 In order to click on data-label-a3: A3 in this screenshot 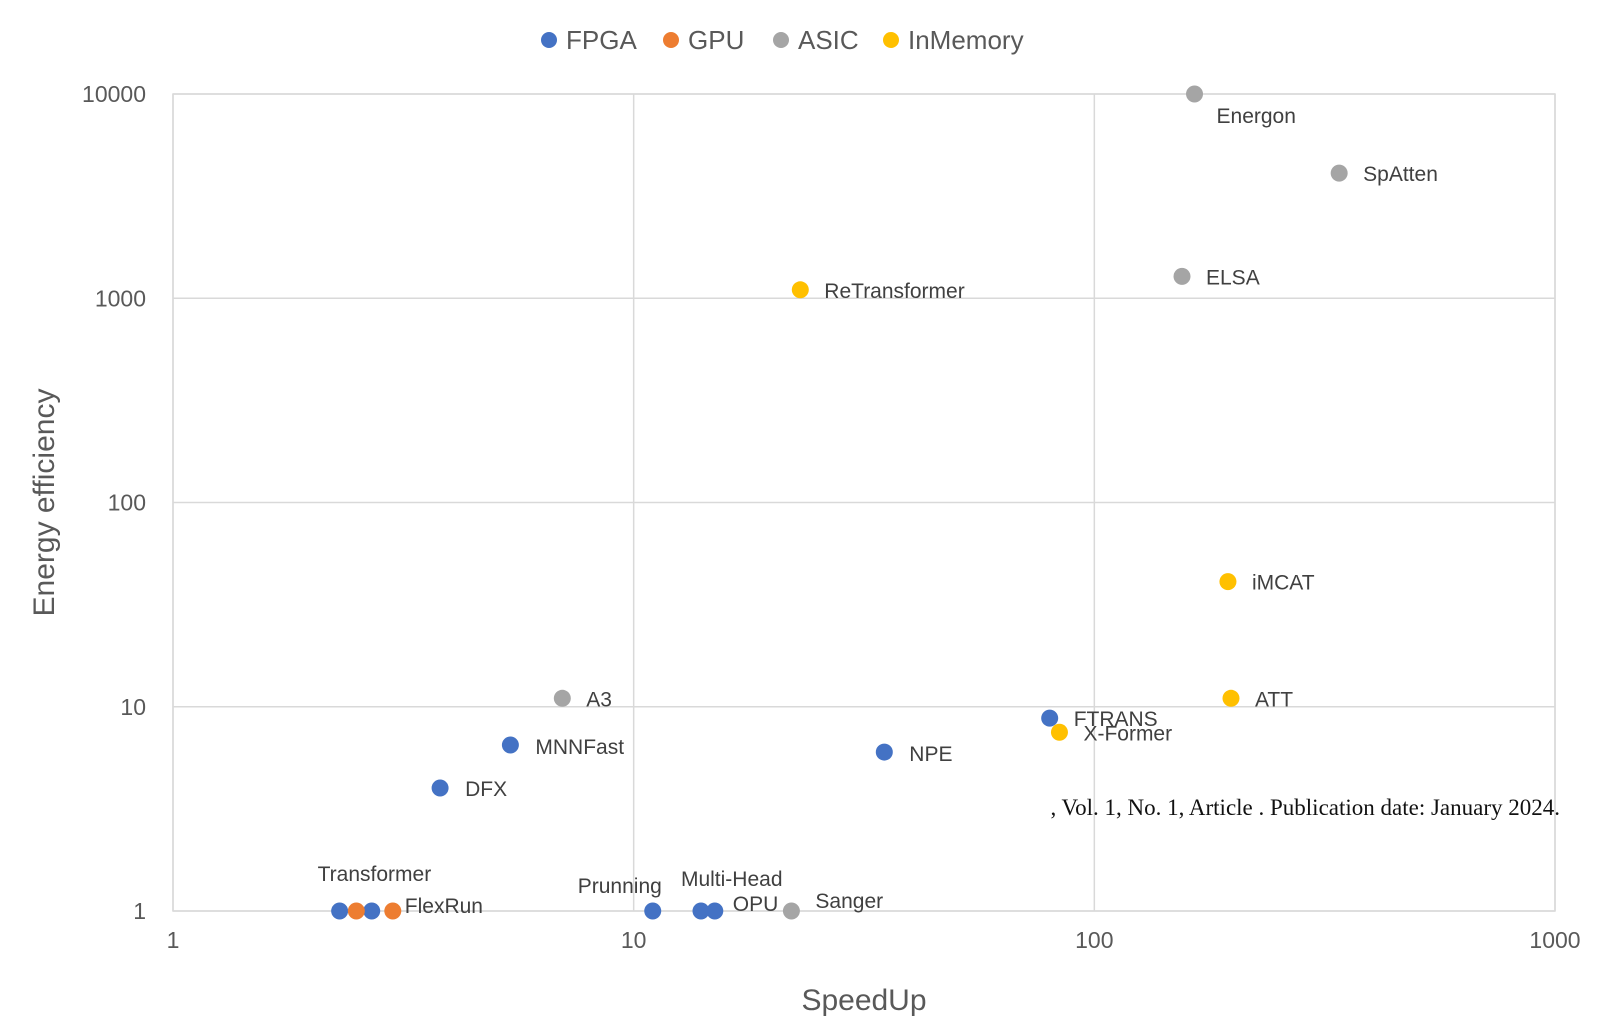, I will do `click(599, 699)`.